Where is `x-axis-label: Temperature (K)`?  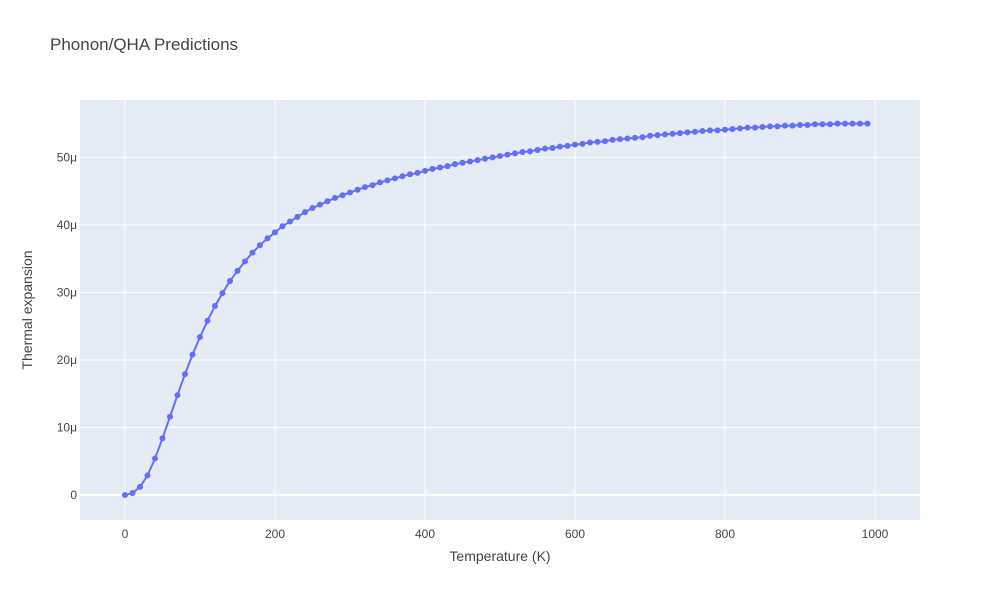 x-axis-label: Temperature (K) is located at coordinates (499, 556).